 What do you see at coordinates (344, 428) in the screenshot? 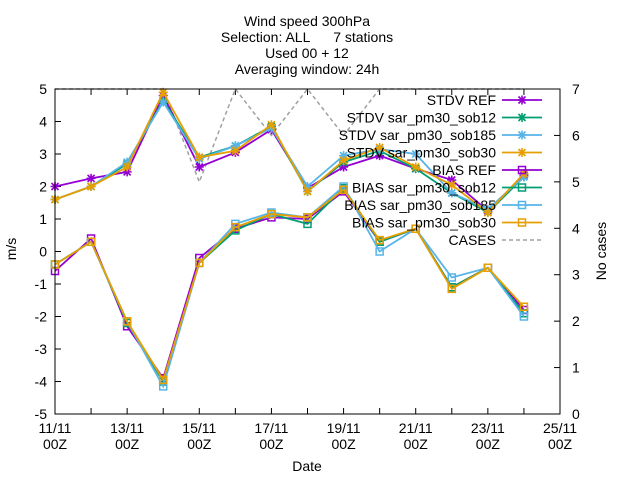
I see `x-tick-label: 19/11` at bounding box center [344, 428].